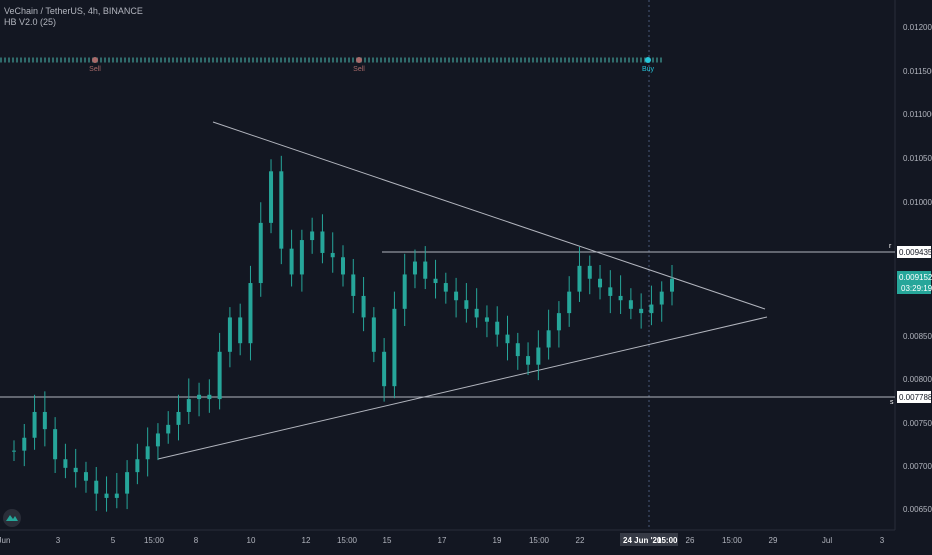 The width and height of the screenshot is (932, 555). What do you see at coordinates (892, 402) in the screenshot?
I see `support-tag: s` at bounding box center [892, 402].